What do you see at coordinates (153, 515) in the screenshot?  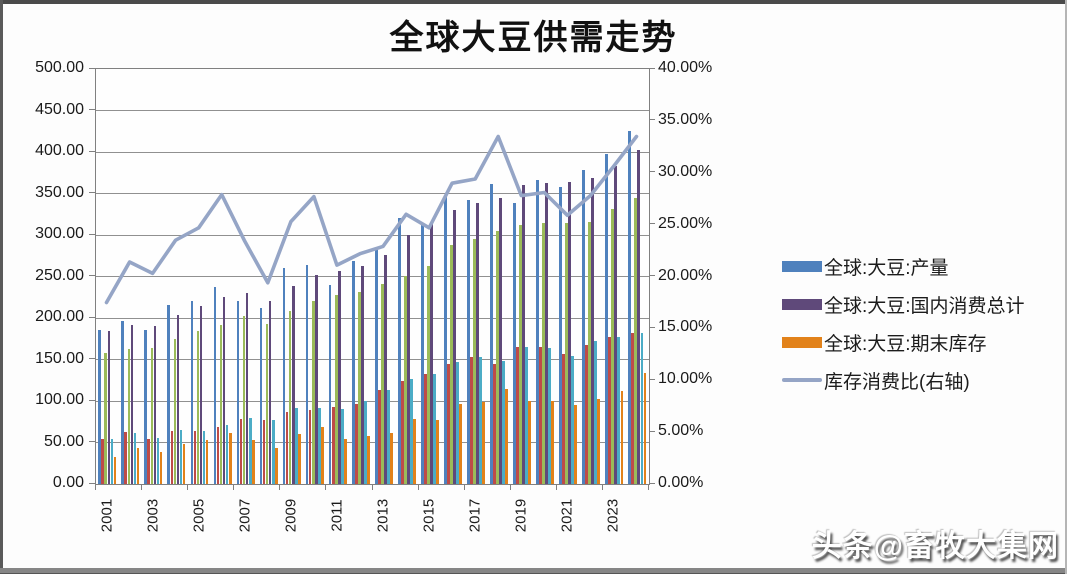 I see `x-axis-label: 2003` at bounding box center [153, 515].